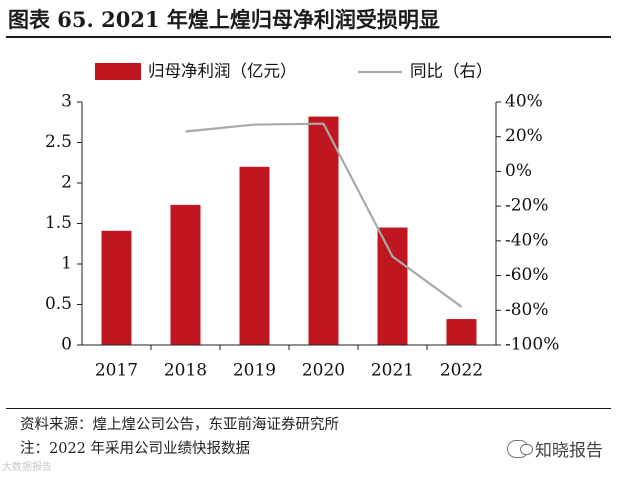 This screenshot has height=477, width=617. Describe the element at coordinates (461, 332) in the screenshot. I see `bar-2022` at that location.